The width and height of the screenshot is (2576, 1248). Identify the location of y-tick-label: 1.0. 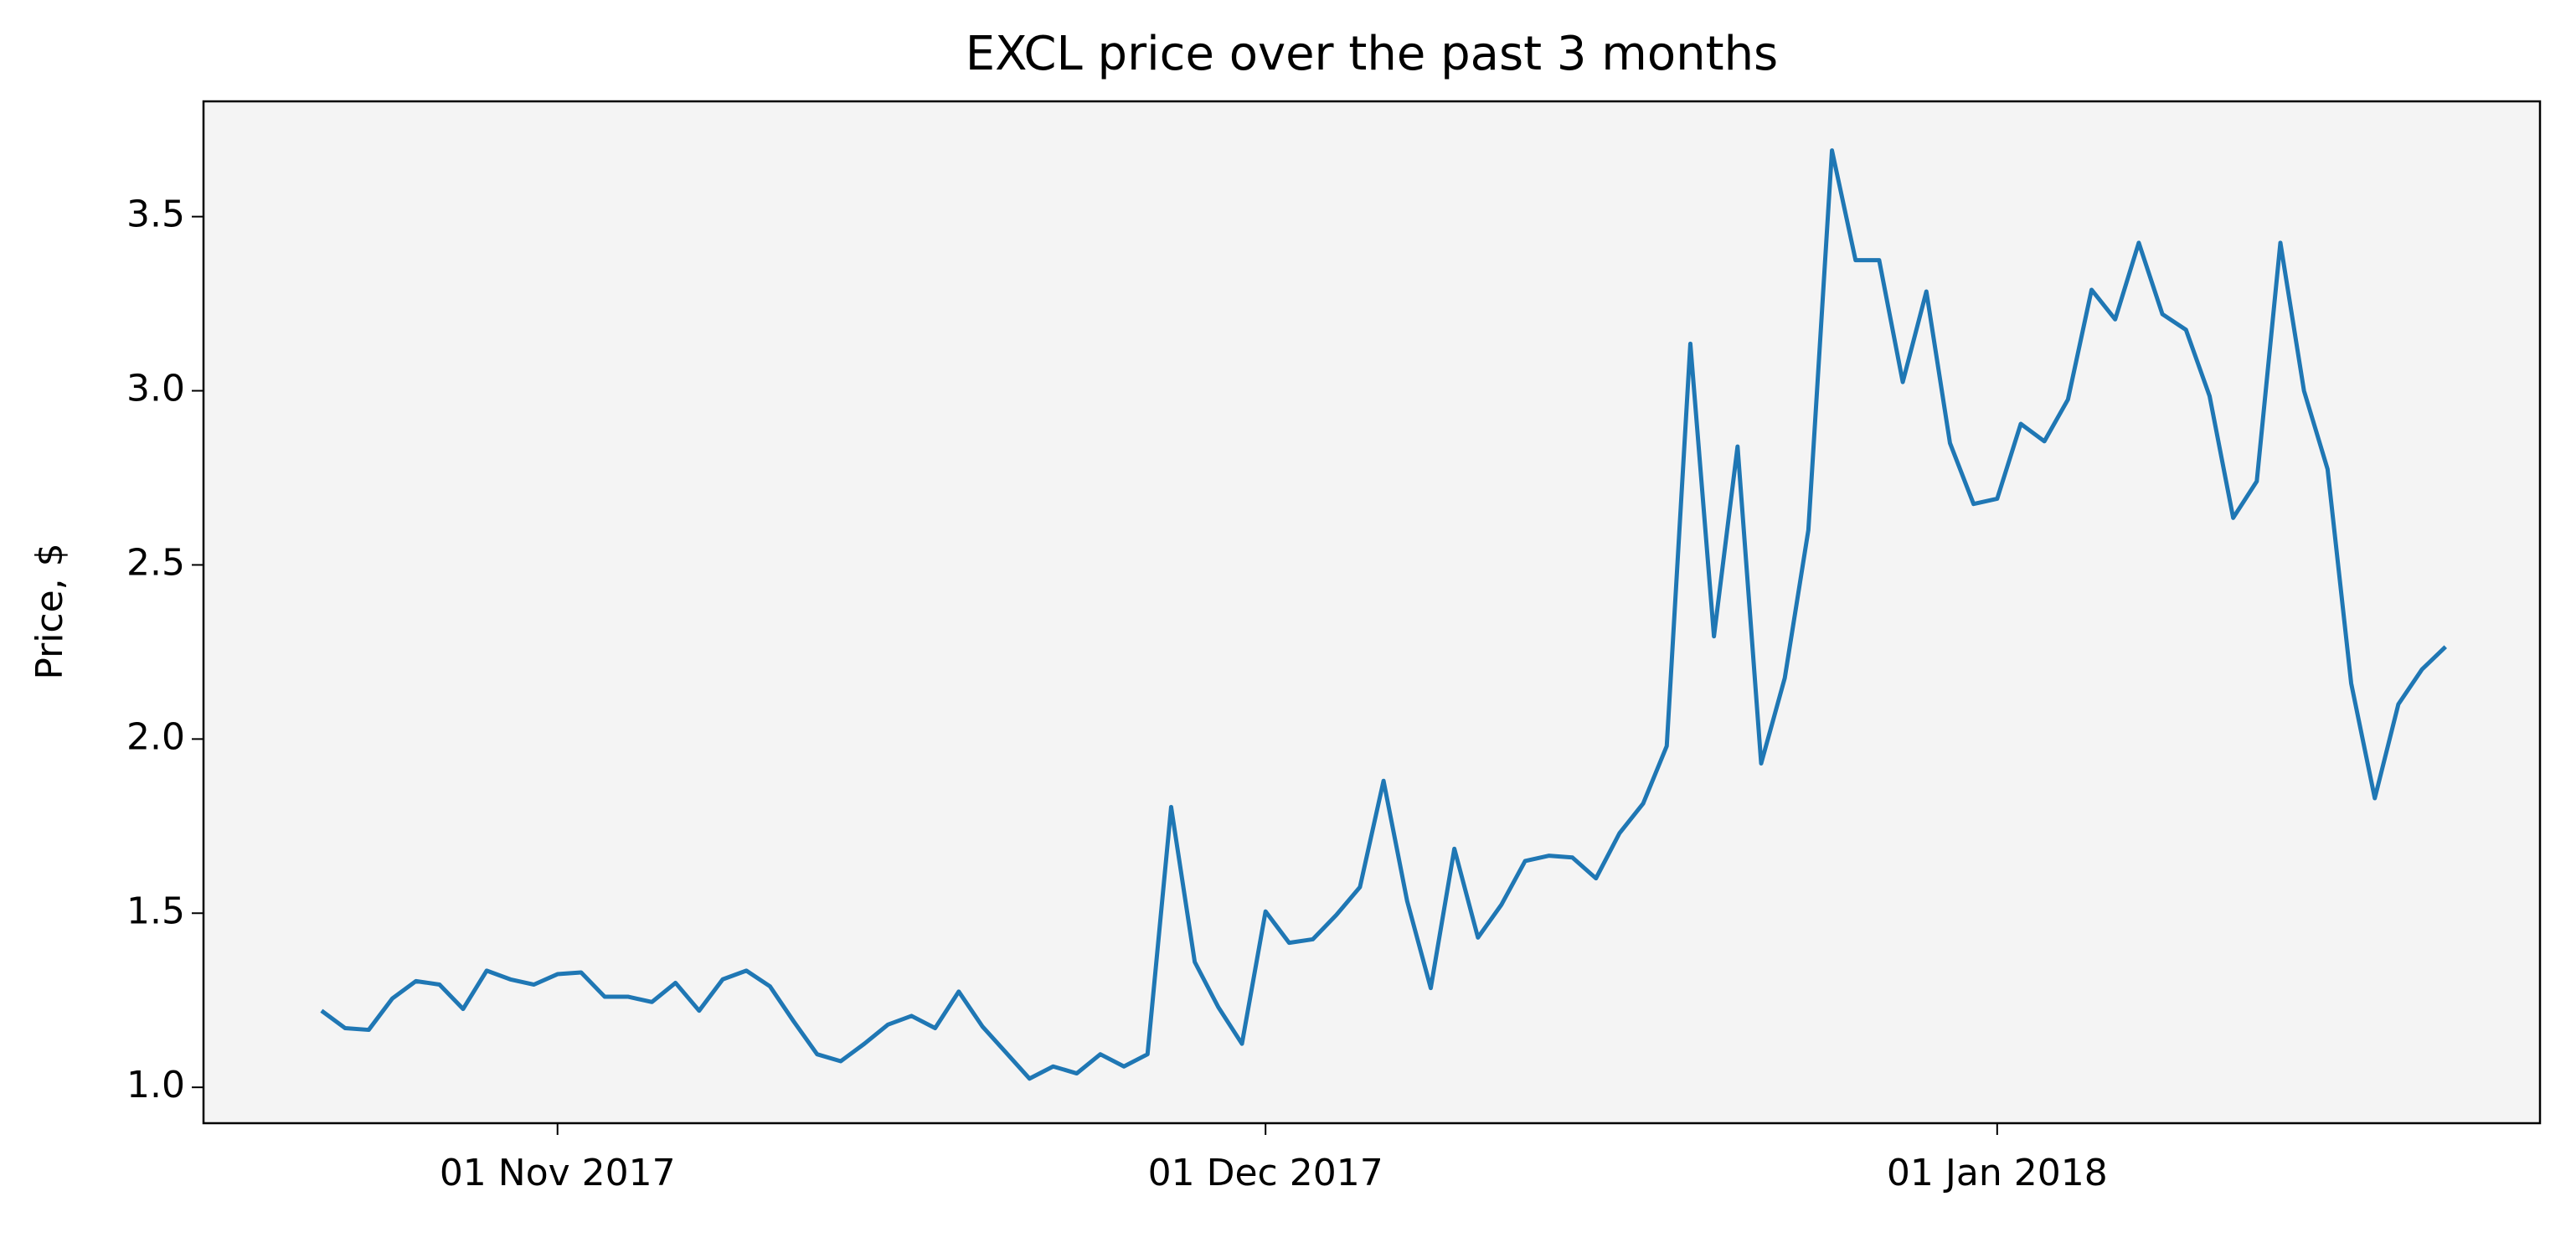
(155, 1085).